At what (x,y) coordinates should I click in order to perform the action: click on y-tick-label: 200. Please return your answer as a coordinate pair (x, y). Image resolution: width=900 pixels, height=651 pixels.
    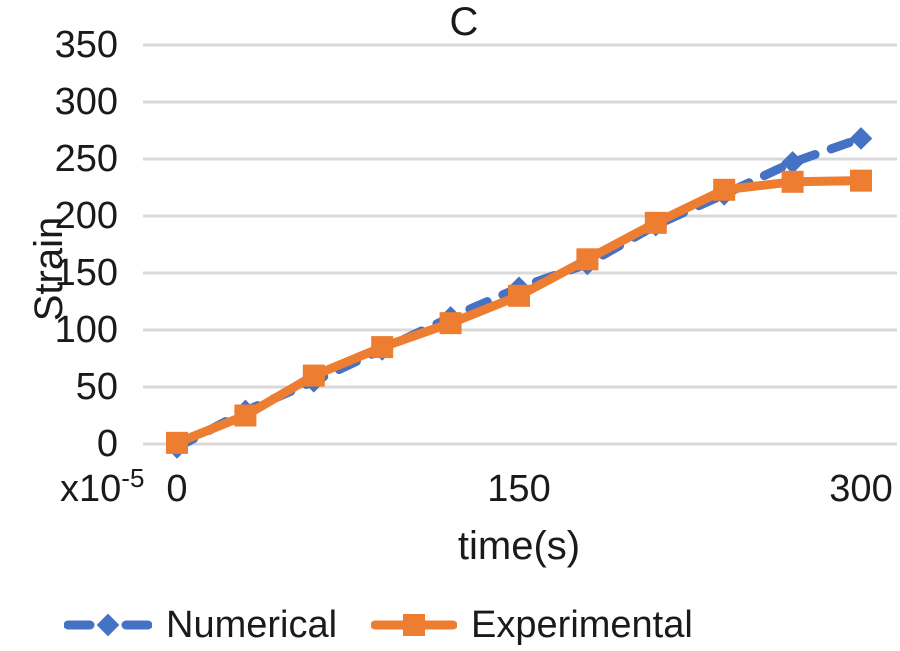
    Looking at the image, I should click on (86, 216).